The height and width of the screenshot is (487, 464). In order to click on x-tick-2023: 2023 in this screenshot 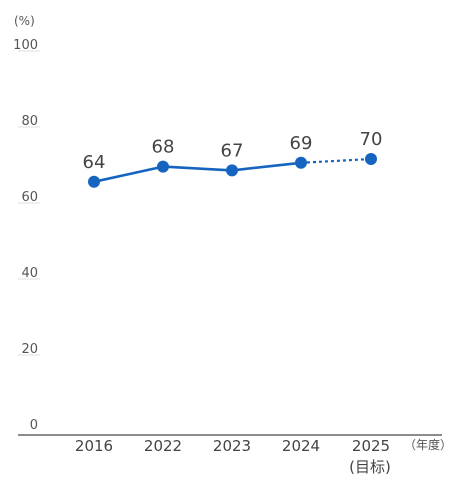, I will do `click(232, 446)`.